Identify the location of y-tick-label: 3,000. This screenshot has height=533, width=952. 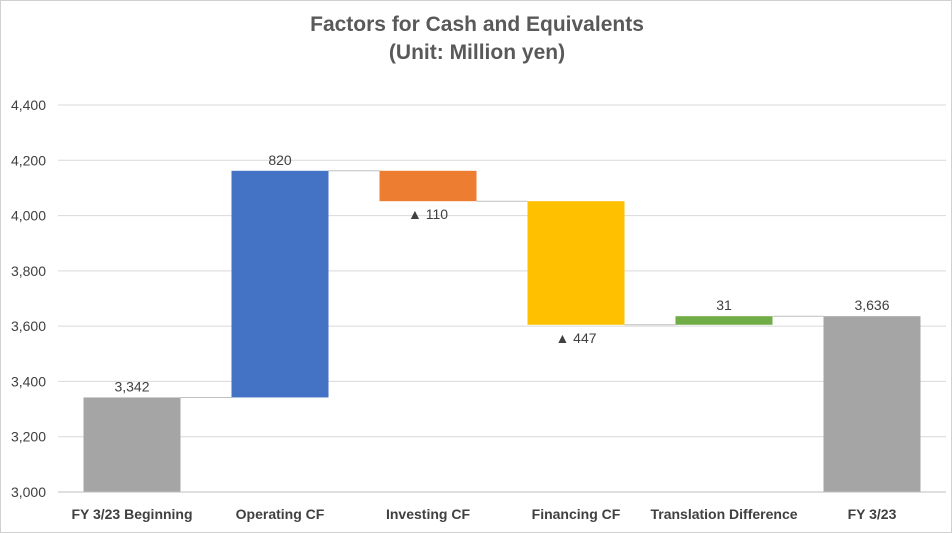
(28, 492).